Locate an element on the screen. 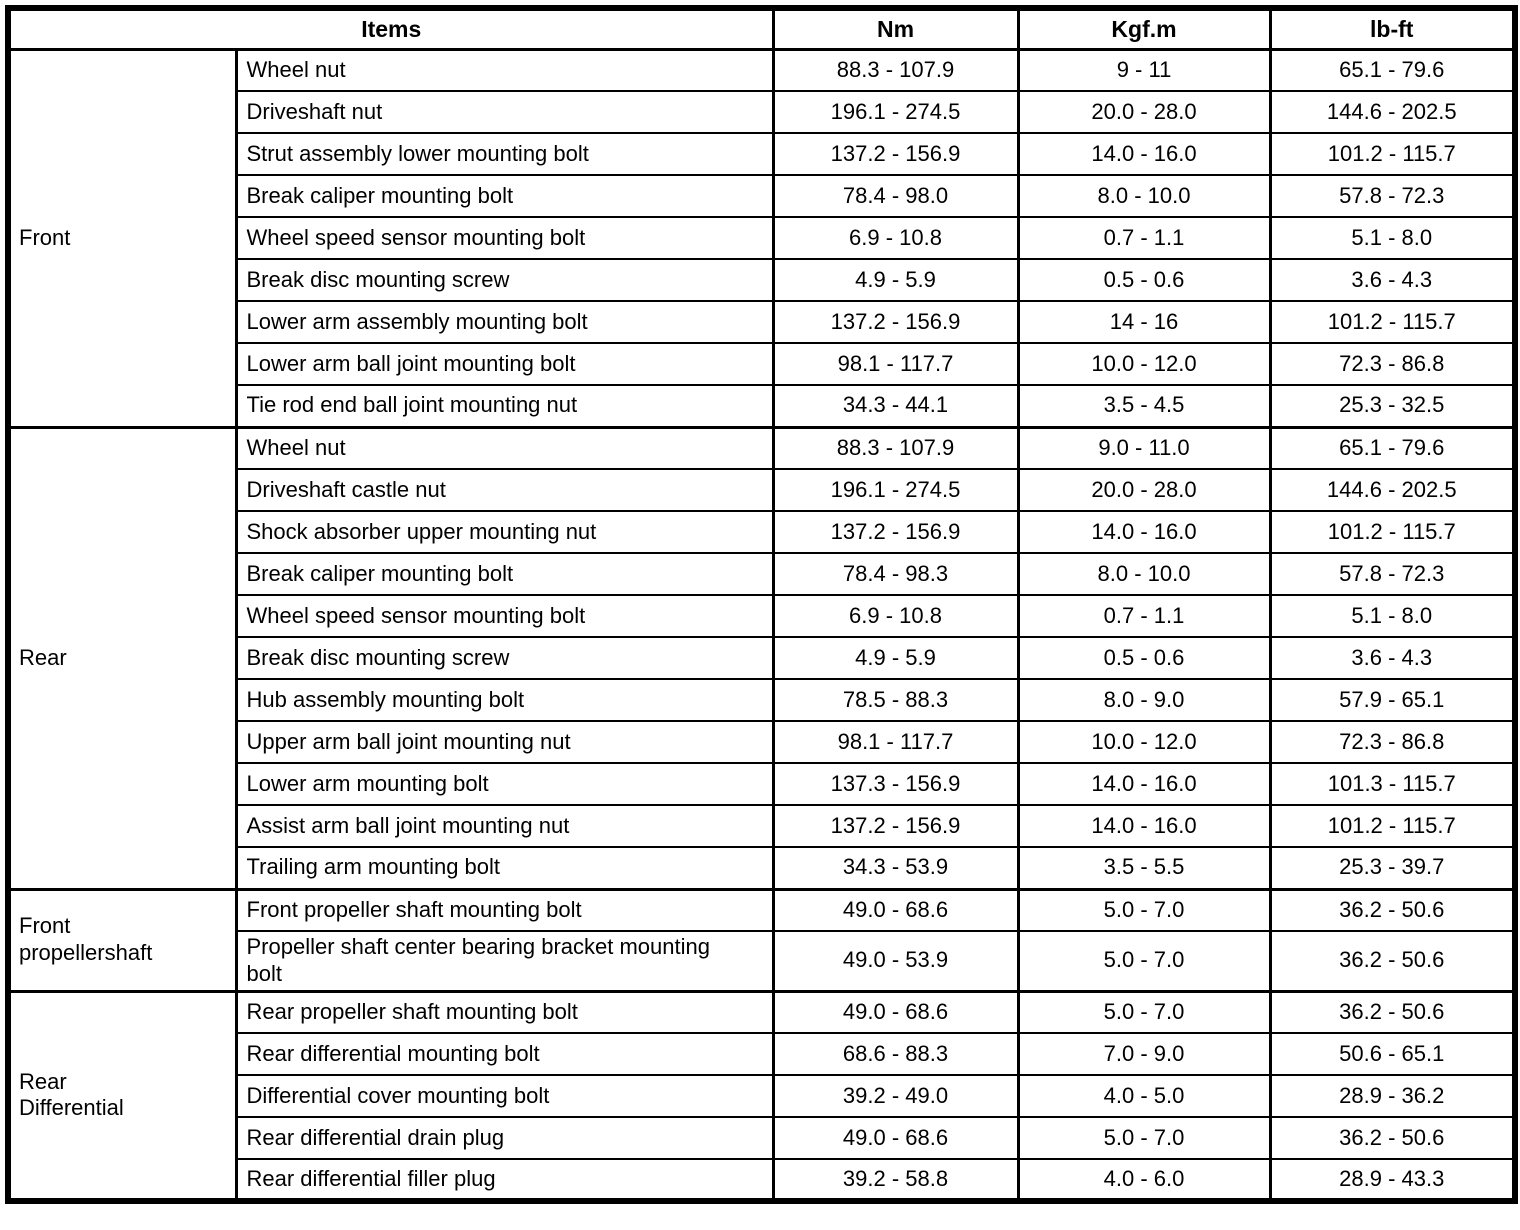 The image size is (1520, 1230). item-name-cell: Assist arm ball joint mounting nut is located at coordinates (504, 826).